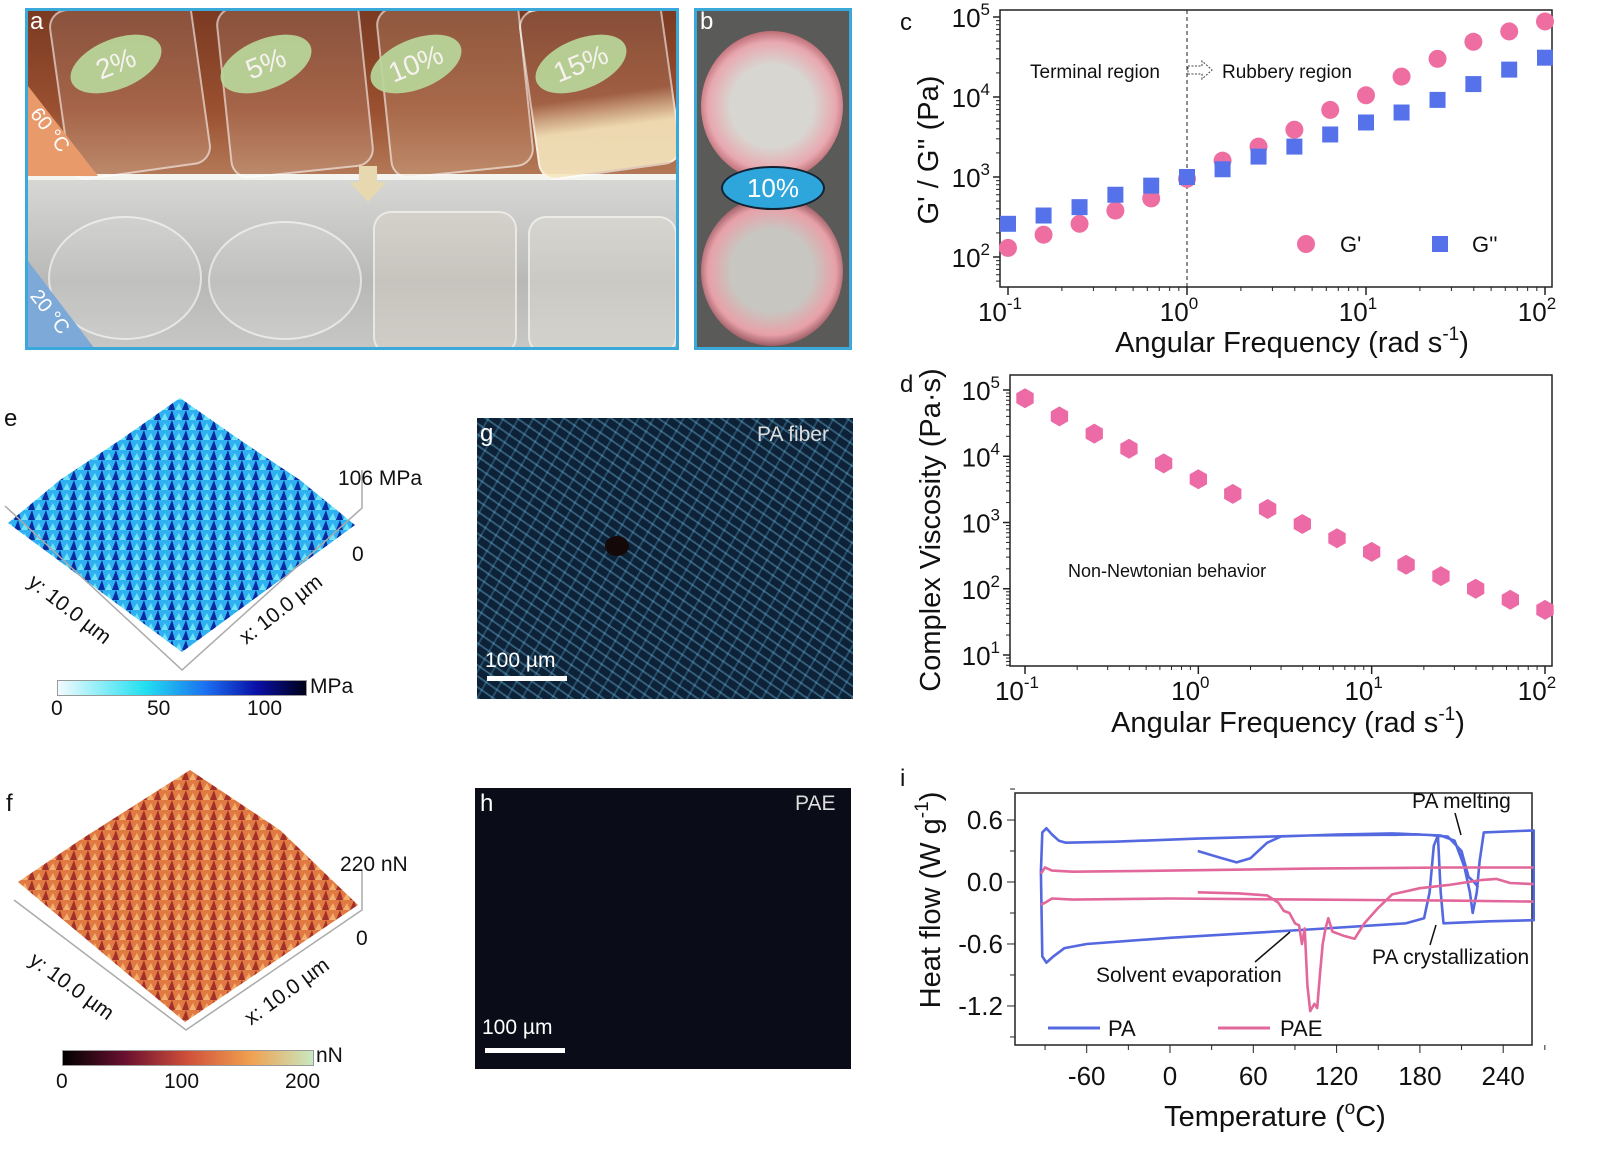  Describe the element at coordinates (665, 558) in the screenshot. I see `pa-fiber-micrograph` at that location.